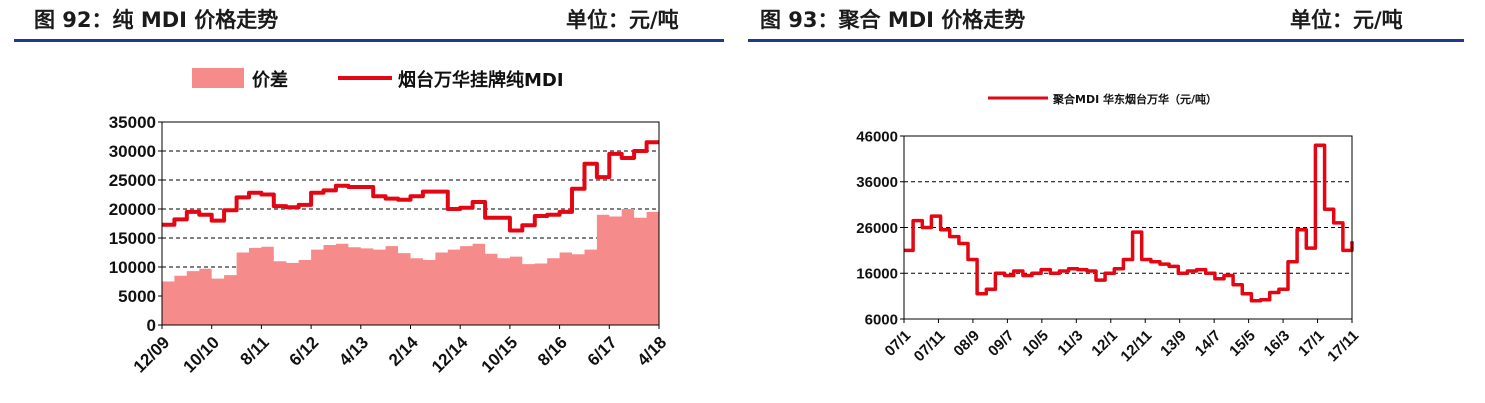  What do you see at coordinates (450, 354) in the screenshot?
I see `x-tick-label: 12/14` at bounding box center [450, 354].